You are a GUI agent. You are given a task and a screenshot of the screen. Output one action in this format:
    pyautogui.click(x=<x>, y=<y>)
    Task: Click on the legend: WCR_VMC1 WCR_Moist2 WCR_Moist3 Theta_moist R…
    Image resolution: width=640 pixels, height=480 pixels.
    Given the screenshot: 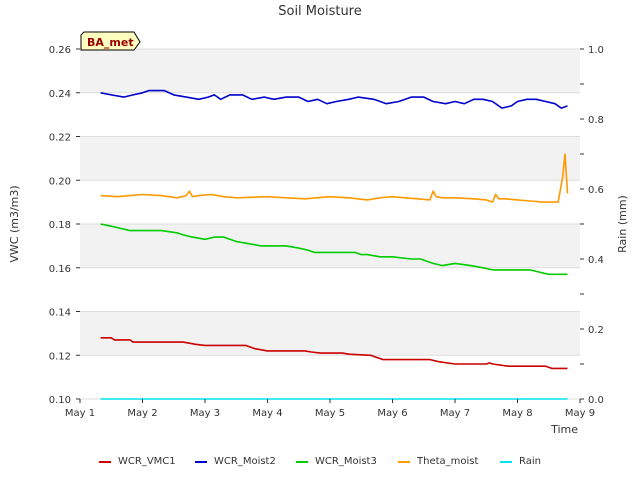 What is the action you would take?
    pyautogui.click(x=320, y=461)
    